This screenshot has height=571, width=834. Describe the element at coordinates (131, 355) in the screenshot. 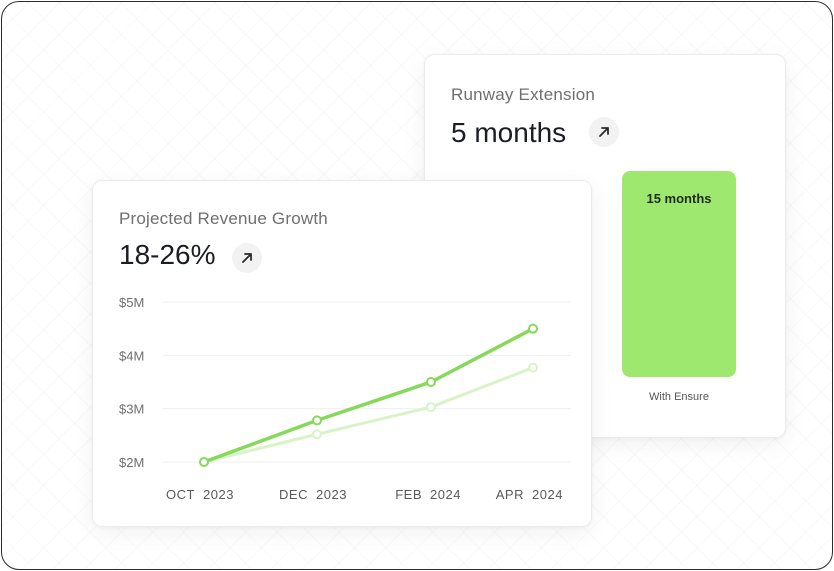

I see `y-tick-label: $4M` at that location.